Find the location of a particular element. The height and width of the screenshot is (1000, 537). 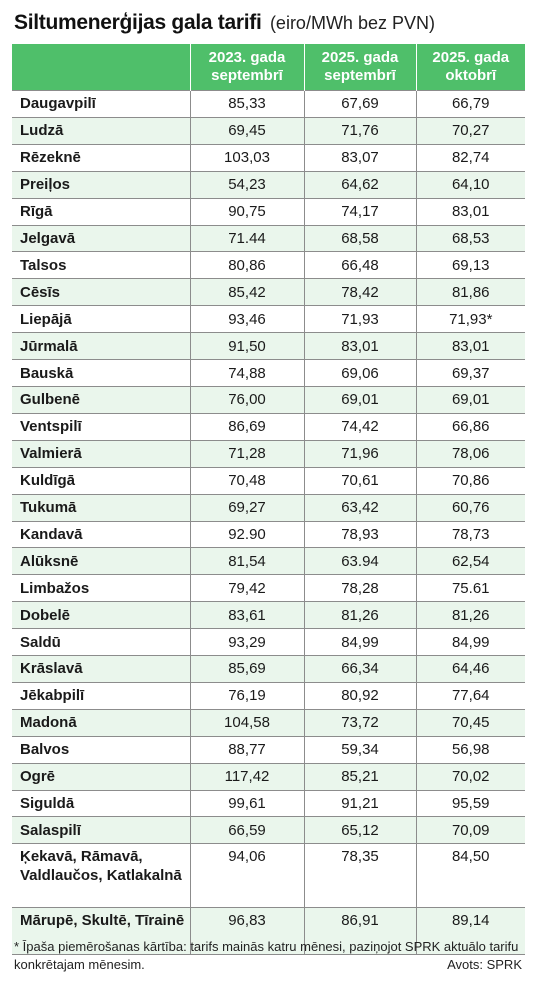

value-2025-sep: 91,21 is located at coordinates (359, 803).